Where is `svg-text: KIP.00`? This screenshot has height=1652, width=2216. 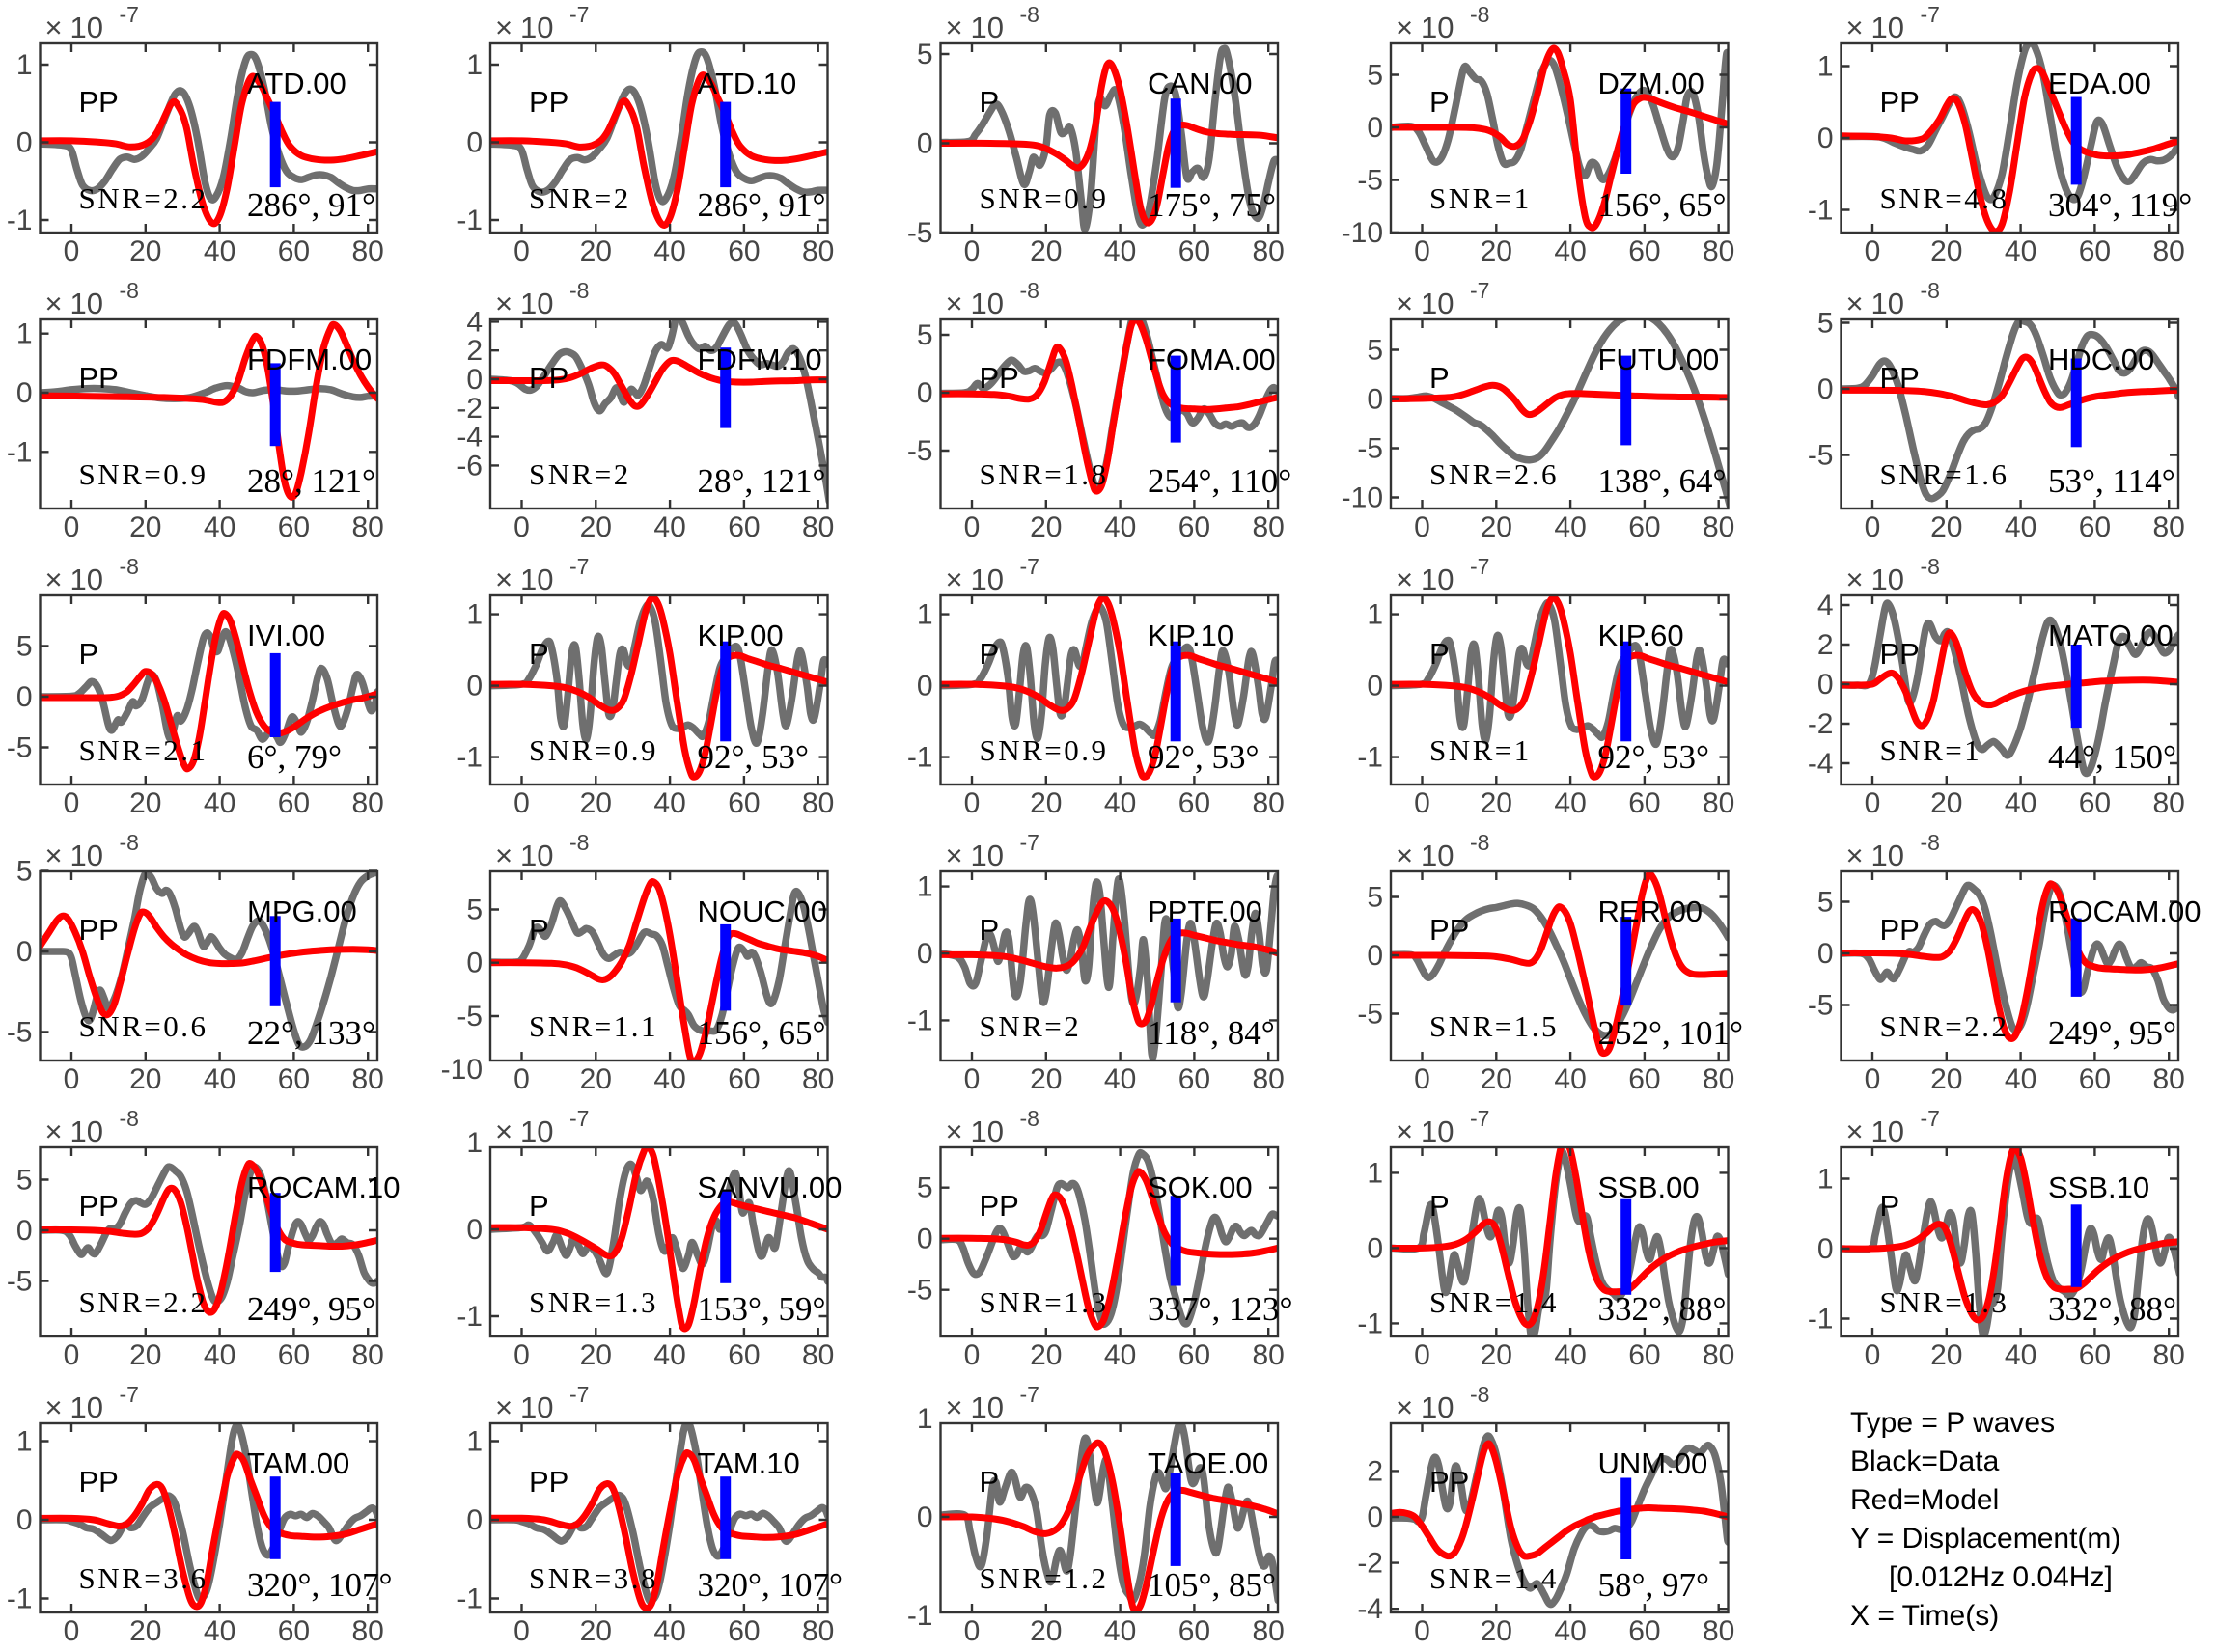 svg-text: KIP.00 is located at coordinates (741, 635).